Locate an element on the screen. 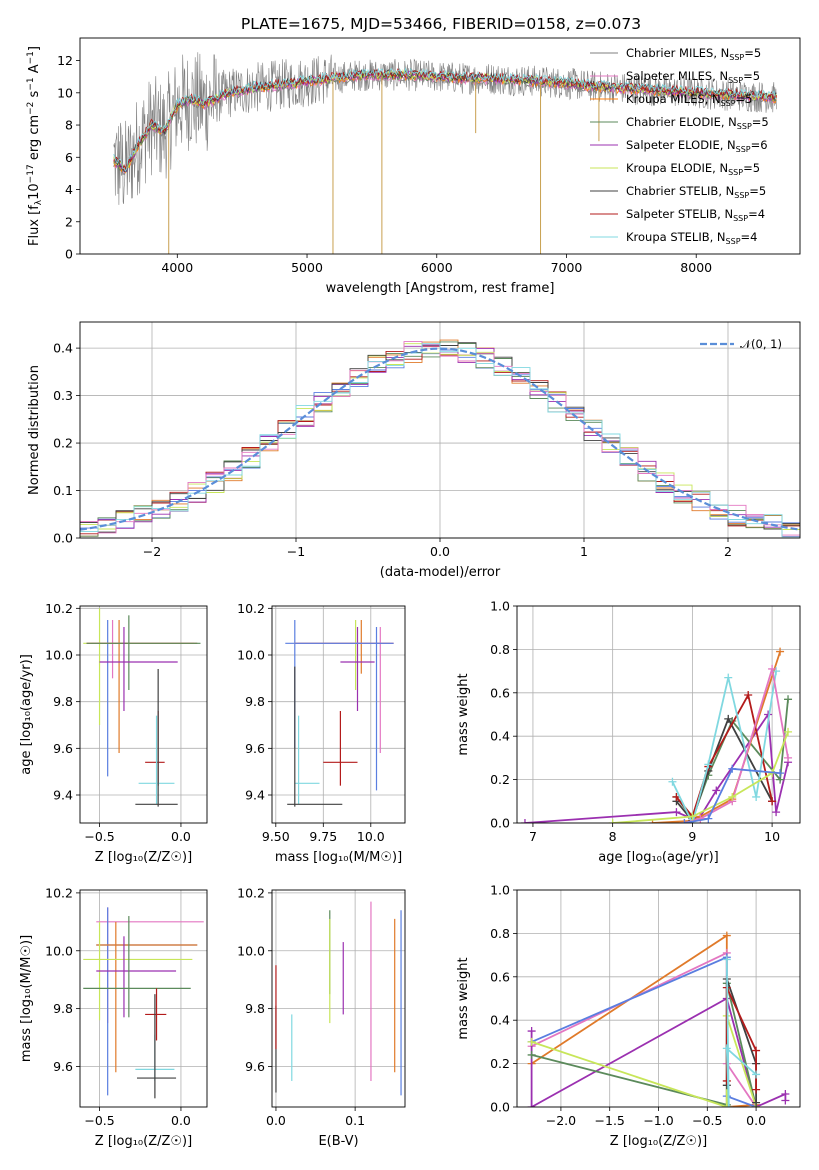  y-axis-label: Normed distribution is located at coordinates (34, 430).